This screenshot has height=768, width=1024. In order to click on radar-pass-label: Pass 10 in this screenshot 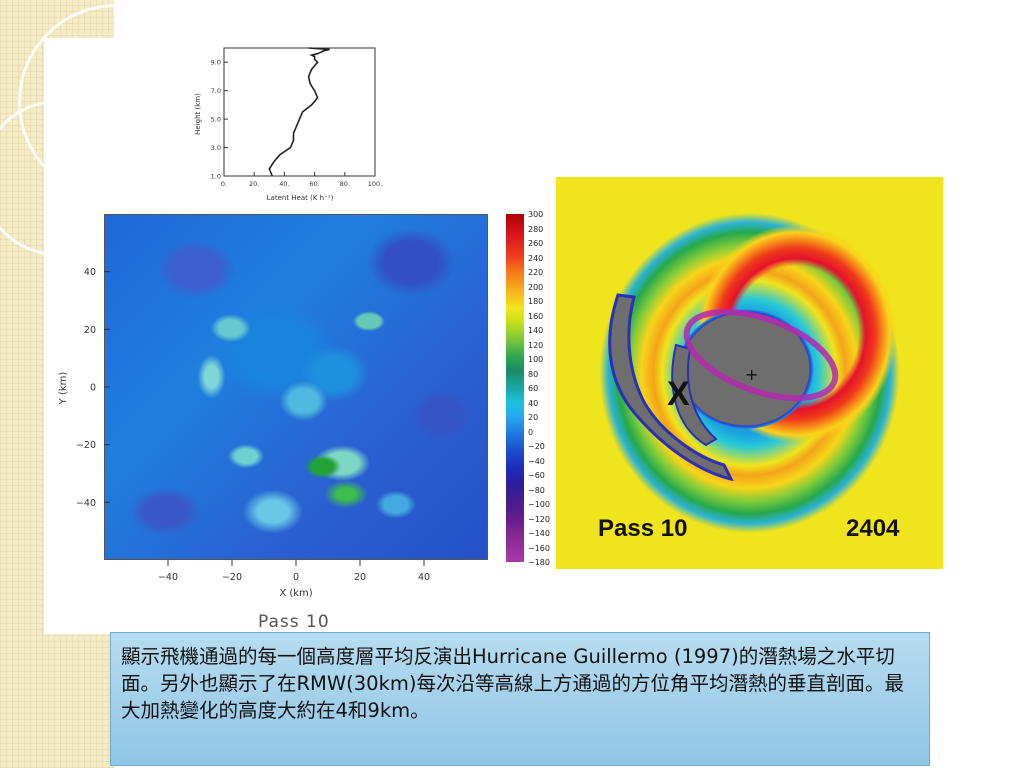, I will do `click(643, 528)`.